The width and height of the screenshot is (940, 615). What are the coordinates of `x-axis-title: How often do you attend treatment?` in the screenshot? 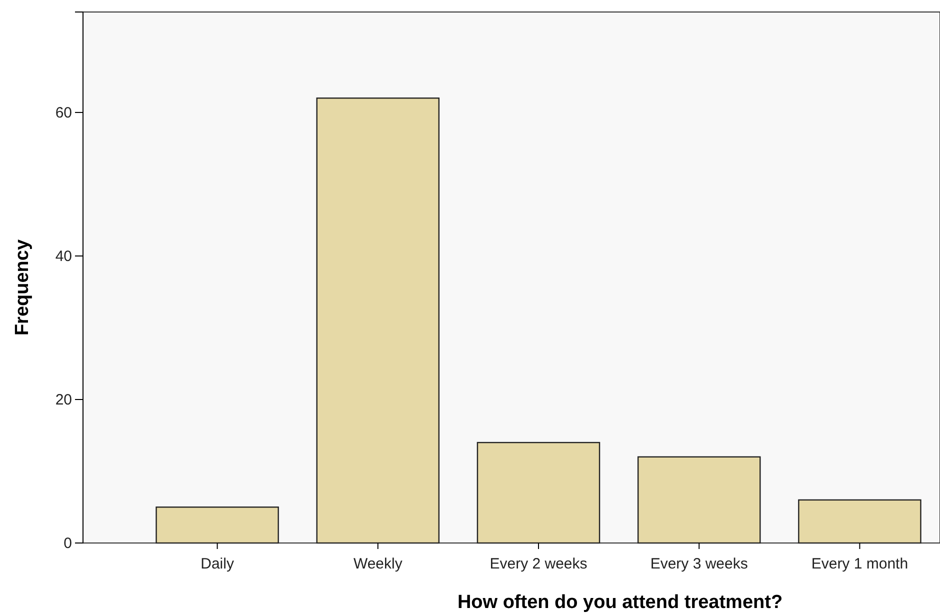 It's located at (620, 602).